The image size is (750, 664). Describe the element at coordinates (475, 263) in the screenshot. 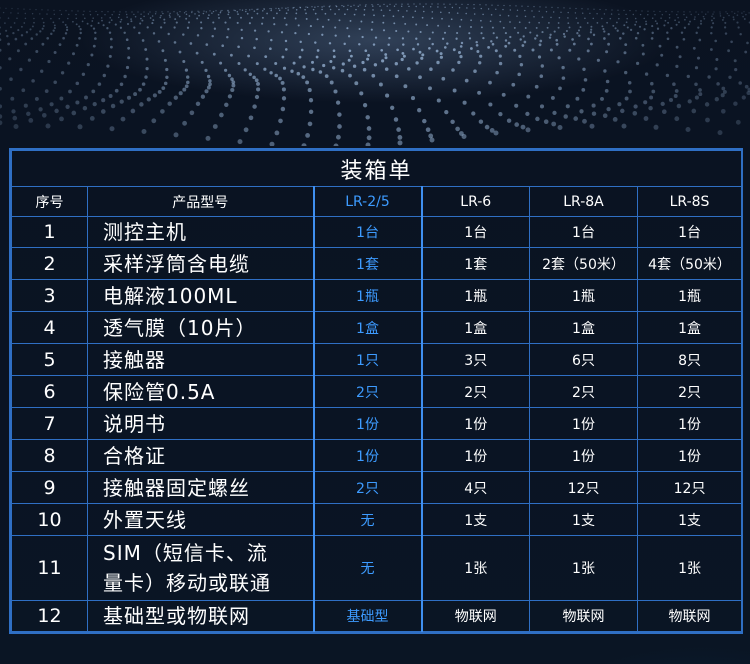

I see `cell-lr6: 1套` at that location.